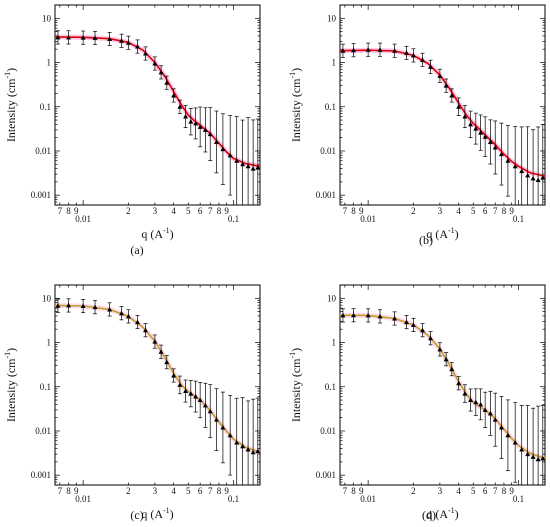  Describe the element at coordinates (518, 499) in the screenshot. I see `x-tick-label: 0.1` at that location.